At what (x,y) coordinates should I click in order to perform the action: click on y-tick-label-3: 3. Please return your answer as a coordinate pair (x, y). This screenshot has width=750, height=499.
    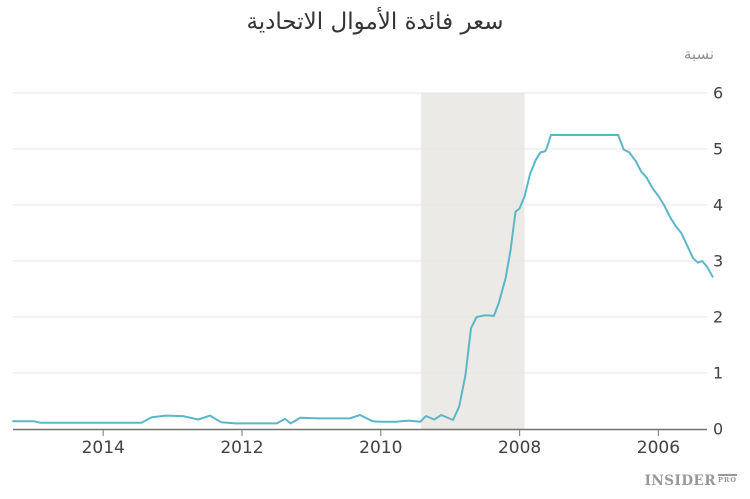
    Looking at the image, I should click on (718, 261).